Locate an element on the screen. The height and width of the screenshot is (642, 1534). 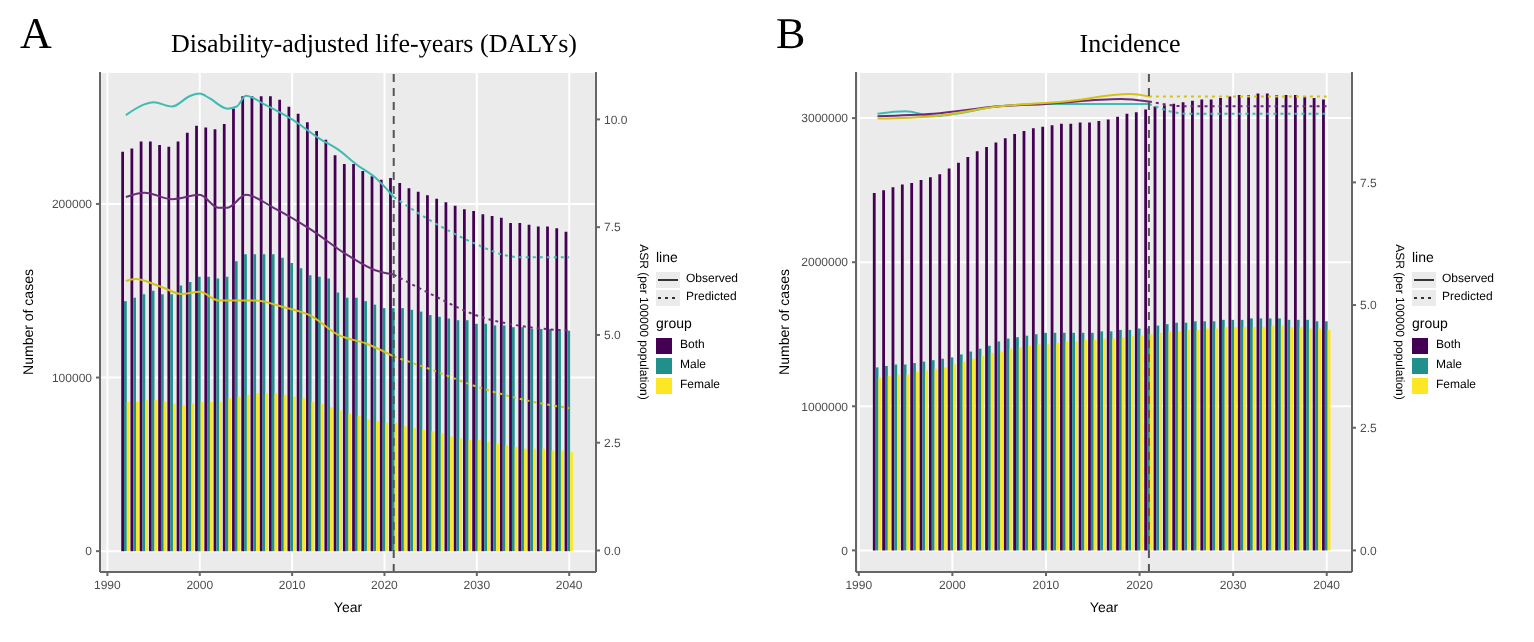
text: A is located at coordinates (36, 34).